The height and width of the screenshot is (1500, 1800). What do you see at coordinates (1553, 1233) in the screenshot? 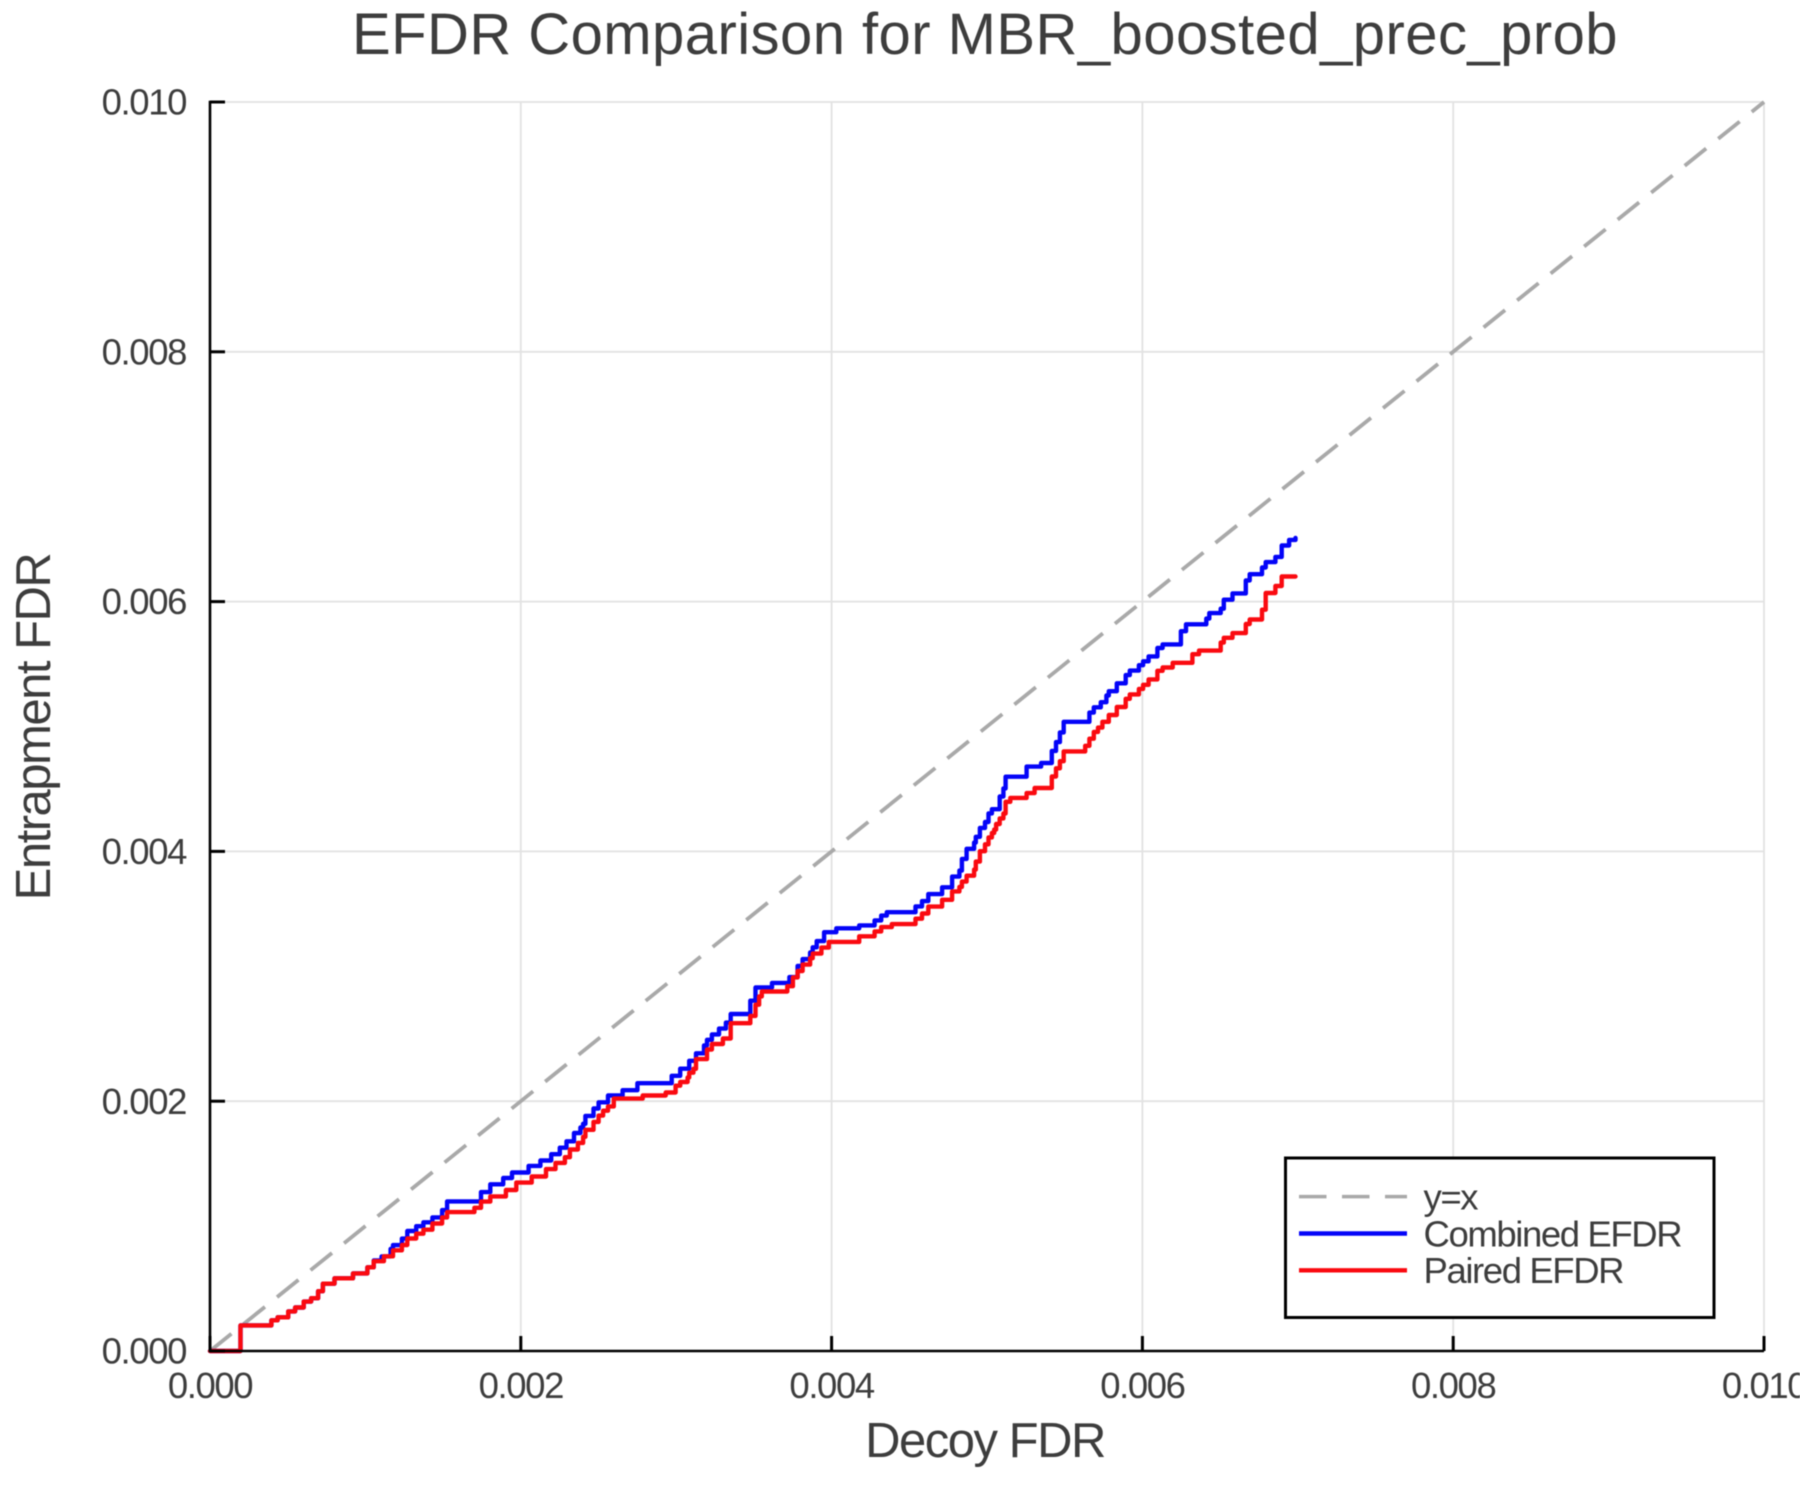
I see `svg-text: Combined EFDR` at bounding box center [1553, 1233].